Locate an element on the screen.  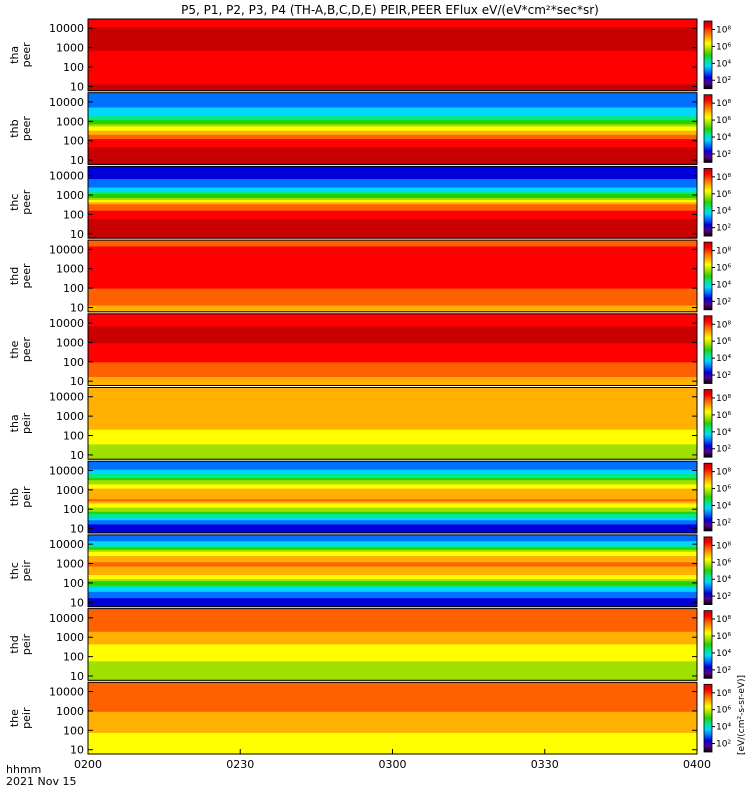
y-tick-label: 100 is located at coordinates (73, 141).